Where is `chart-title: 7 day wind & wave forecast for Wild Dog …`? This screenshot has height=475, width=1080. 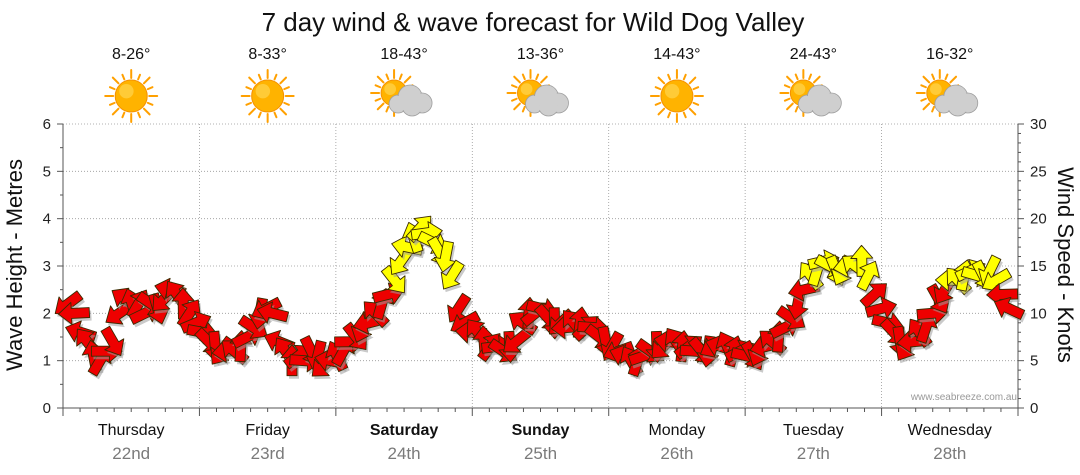 chart-title: 7 day wind & wave forecast for Wild Dog … is located at coordinates (533, 22).